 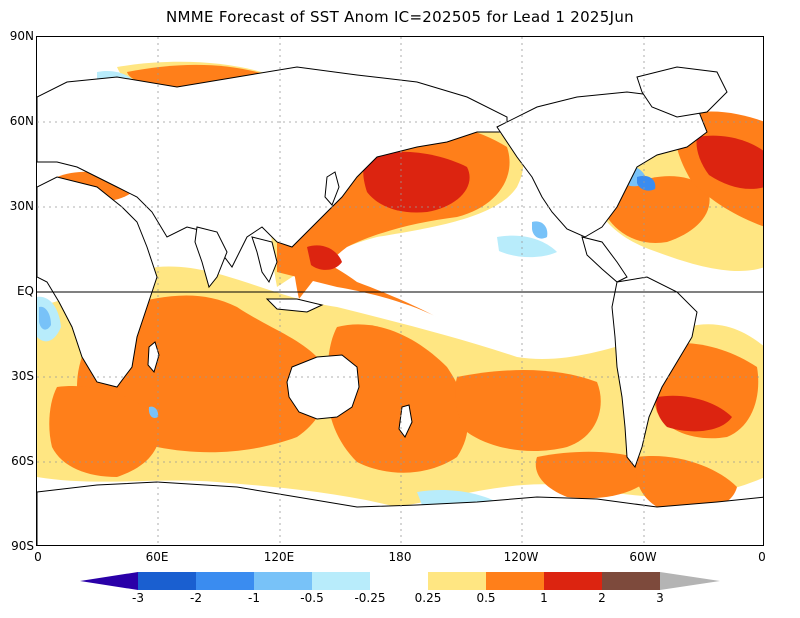 What do you see at coordinates (157, 557) in the screenshot?
I see `lon-label-60e: 60E` at bounding box center [157, 557].